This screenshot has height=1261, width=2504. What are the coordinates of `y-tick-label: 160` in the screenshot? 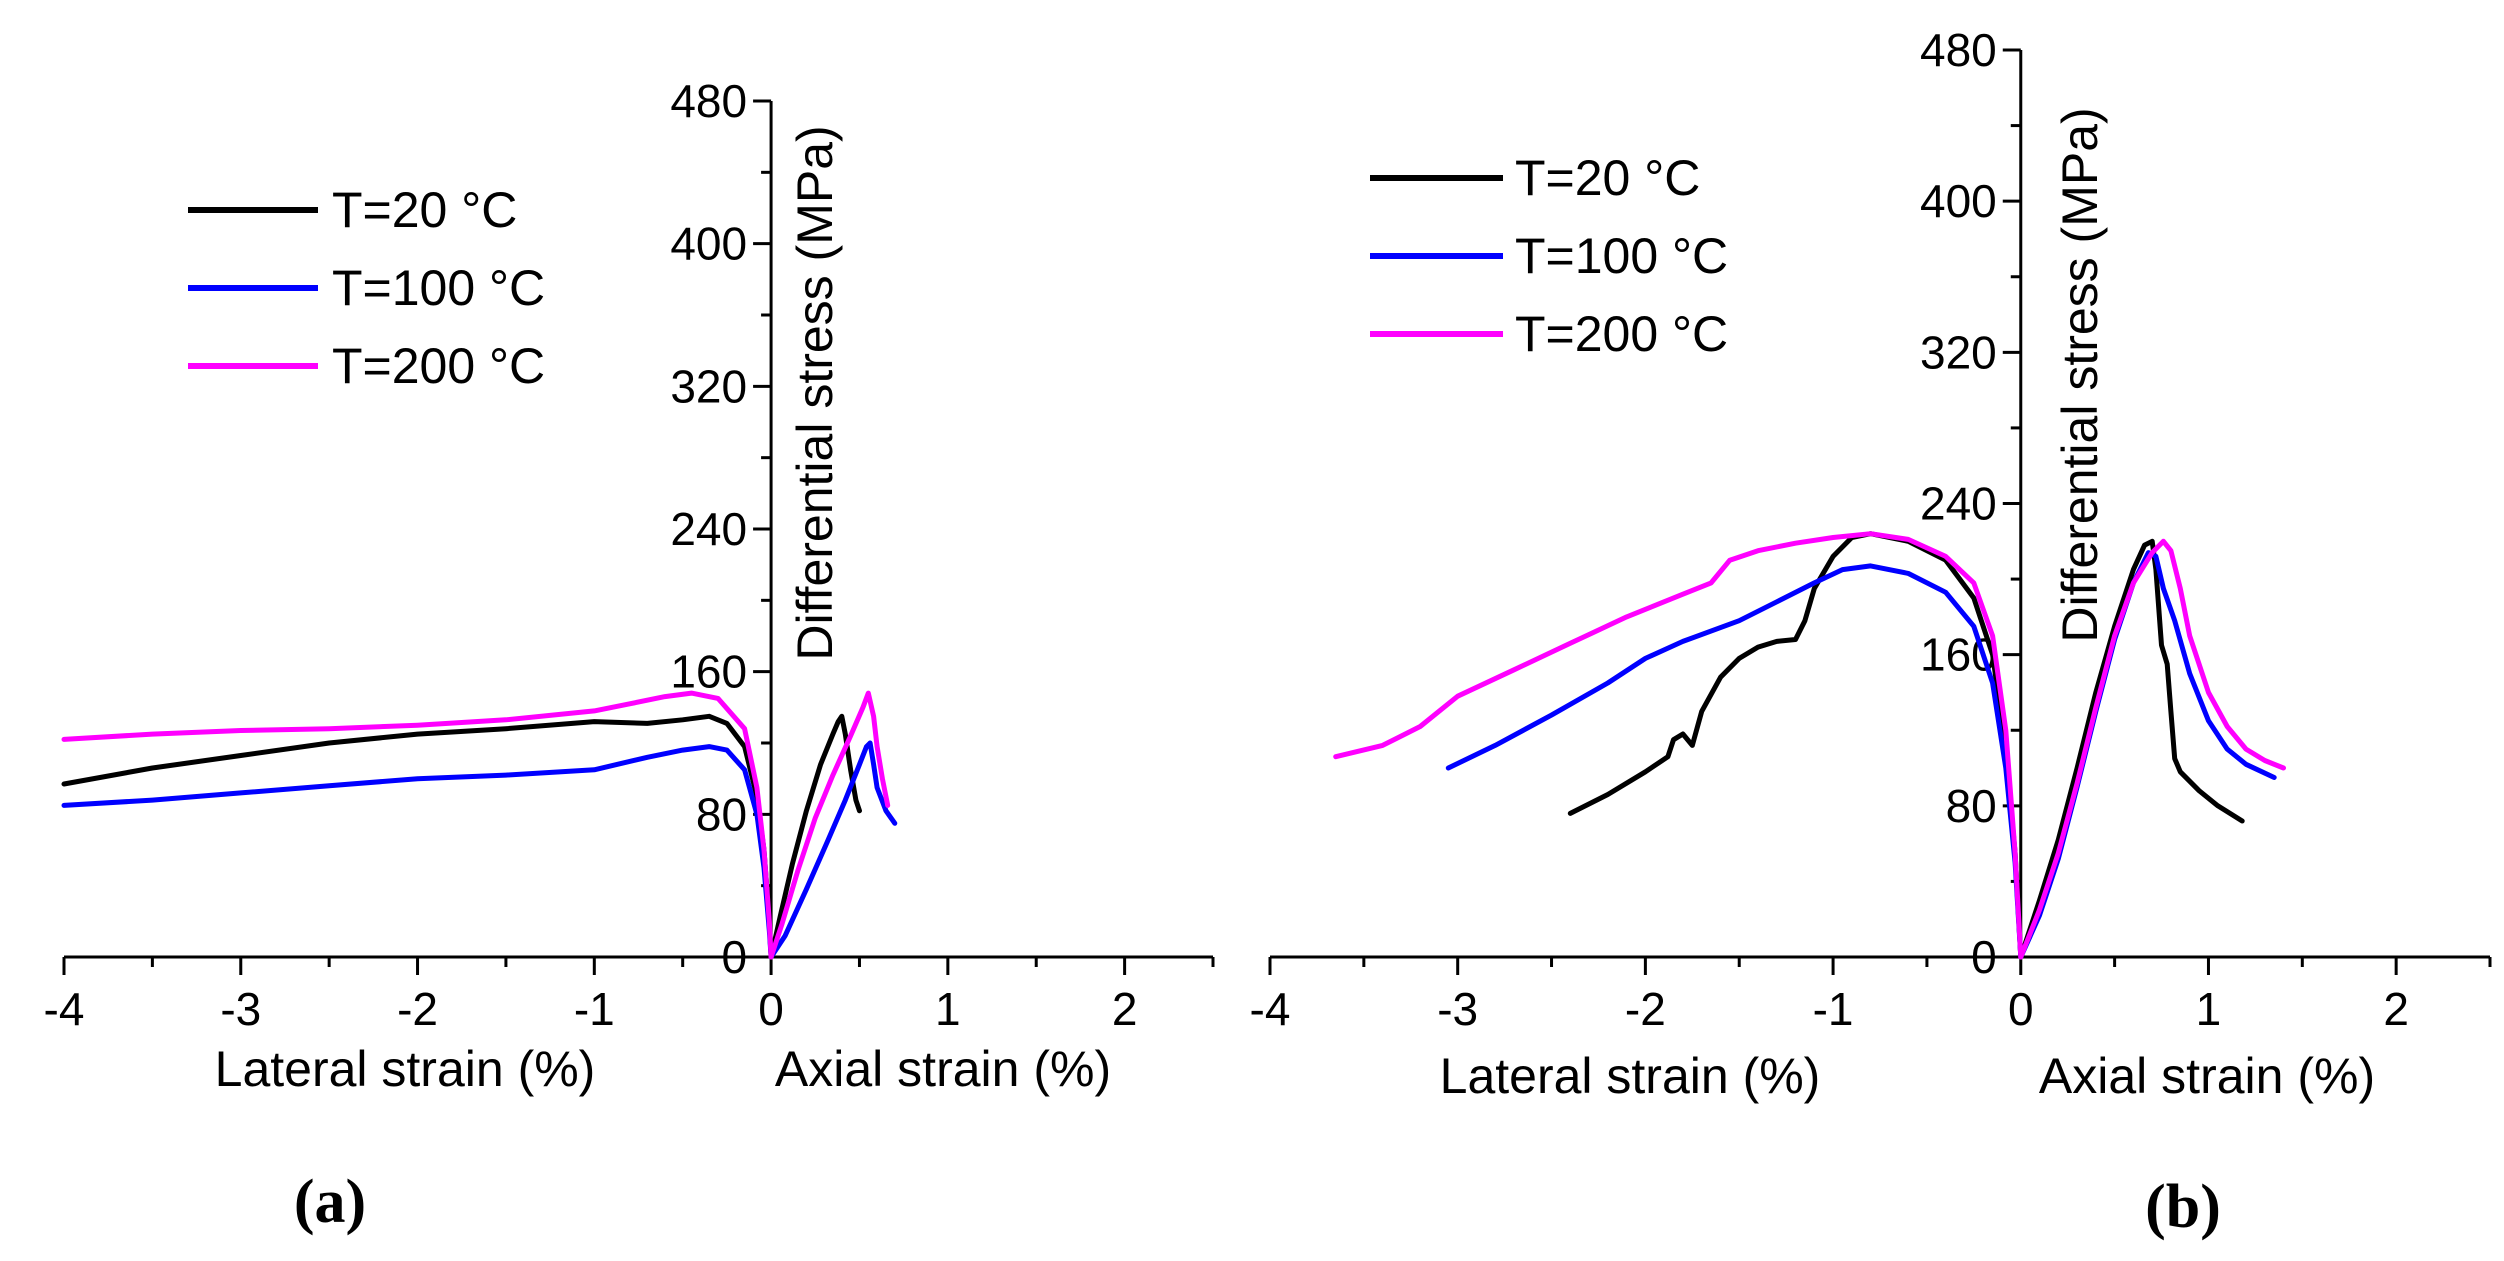 It's located at (708, 672).